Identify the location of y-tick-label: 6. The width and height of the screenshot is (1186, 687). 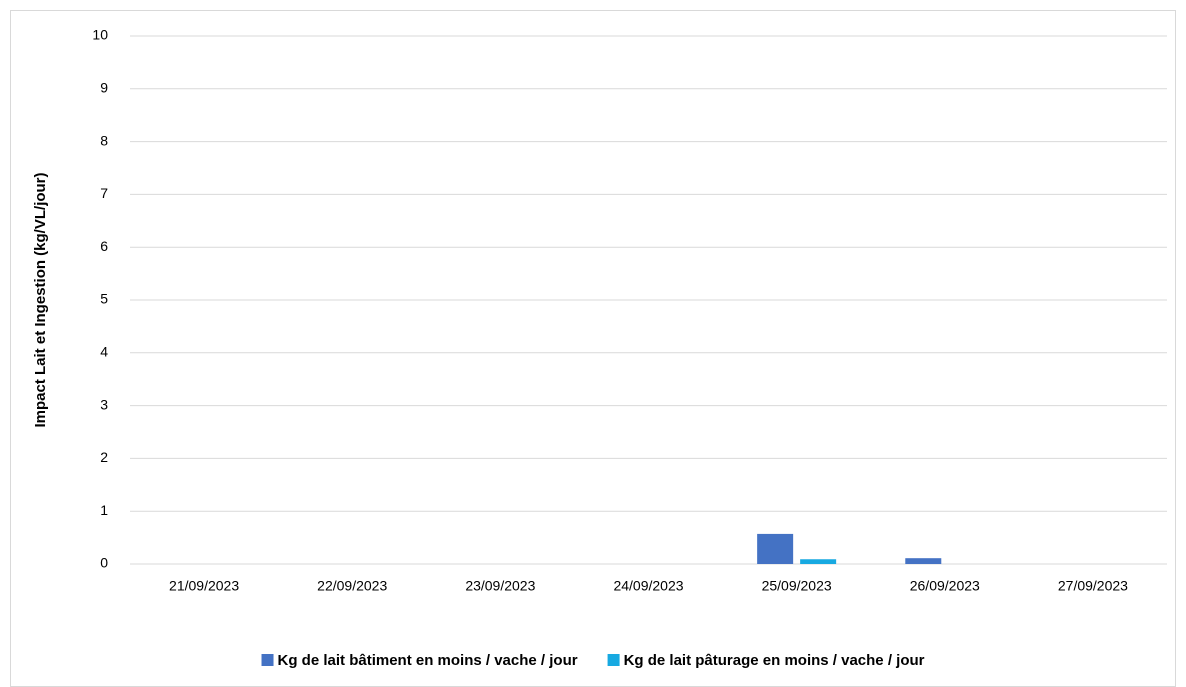
(104, 246).